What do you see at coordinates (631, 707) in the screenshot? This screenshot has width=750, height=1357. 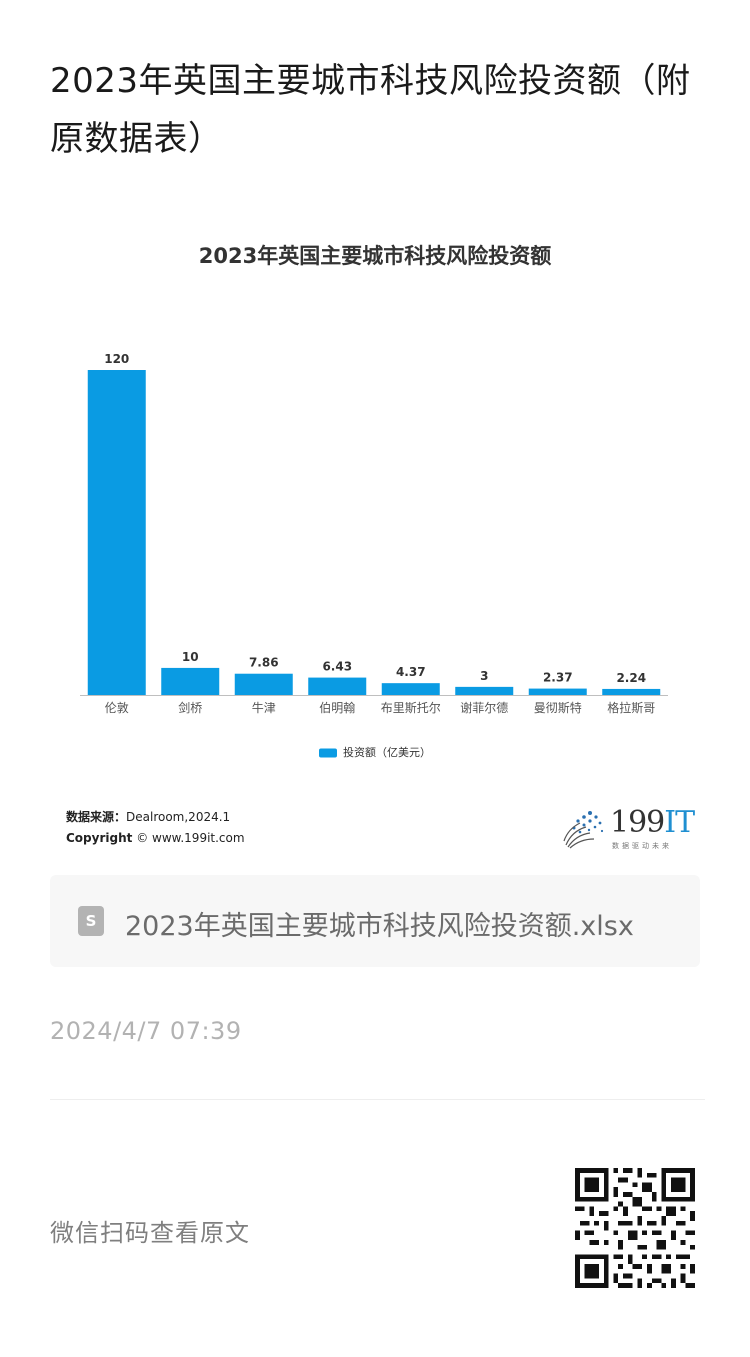 I see `x-tick-label: 格拉斯哥` at bounding box center [631, 707].